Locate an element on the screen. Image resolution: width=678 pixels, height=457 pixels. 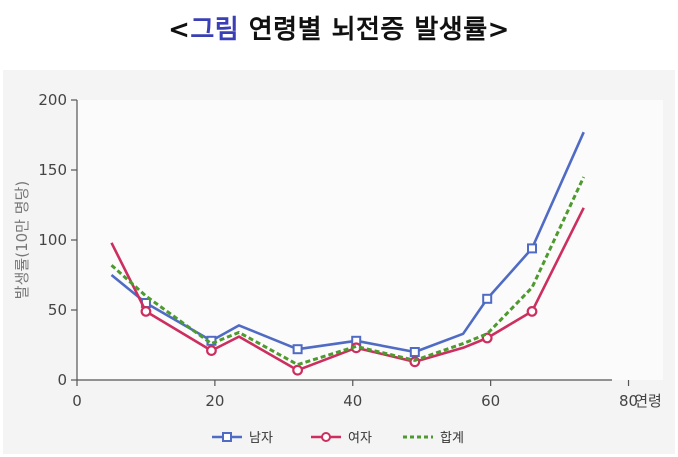
x-tick-label: 40 is located at coordinates (352, 401).